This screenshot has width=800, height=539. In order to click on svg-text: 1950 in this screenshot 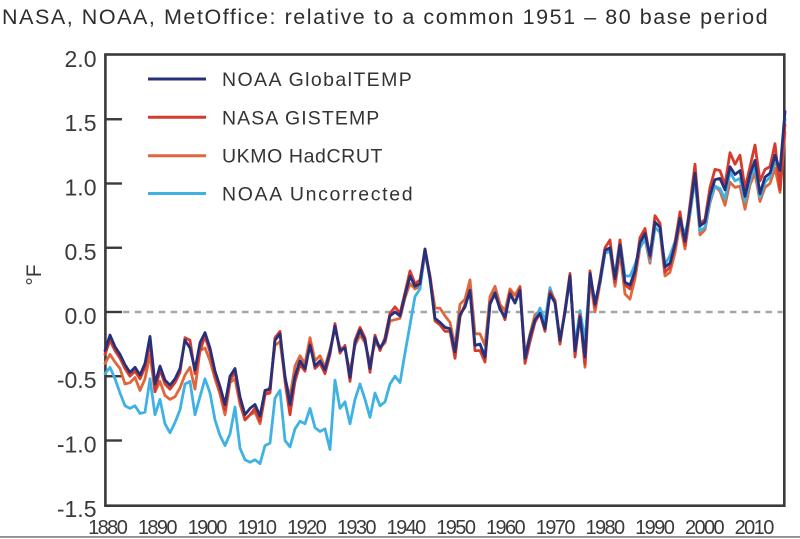, I will do `click(456, 528)`.